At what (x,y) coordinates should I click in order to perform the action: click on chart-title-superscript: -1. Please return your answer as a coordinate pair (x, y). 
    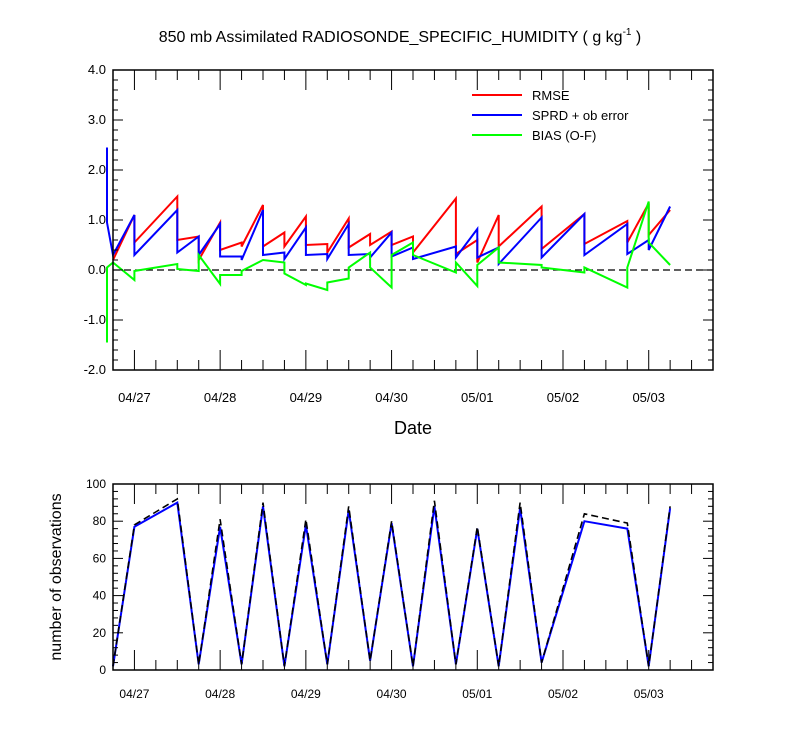
    Looking at the image, I should click on (627, 32).